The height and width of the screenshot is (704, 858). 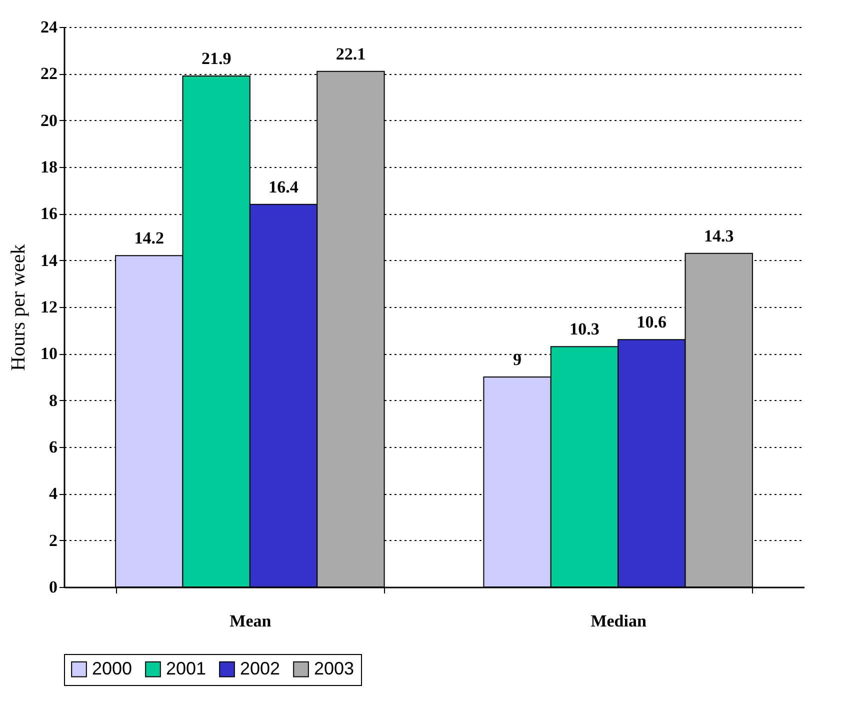 I want to click on y-tick-label: 10, so click(x=49, y=354).